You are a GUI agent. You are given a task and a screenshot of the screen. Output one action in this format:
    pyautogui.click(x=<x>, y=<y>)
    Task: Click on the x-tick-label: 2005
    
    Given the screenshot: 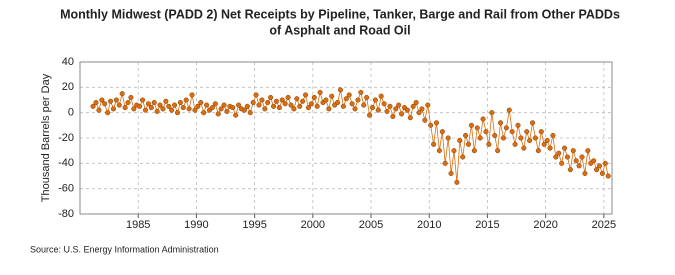 What is the action you would take?
    pyautogui.click(x=371, y=225)
    